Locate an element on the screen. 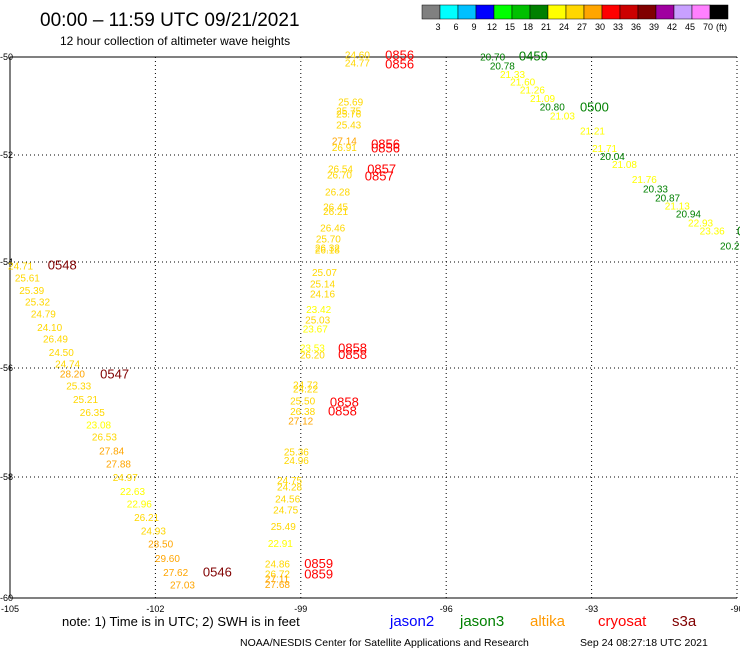 This screenshot has height=650, width=740. x-tick-label: -90 is located at coordinates (735, 609).